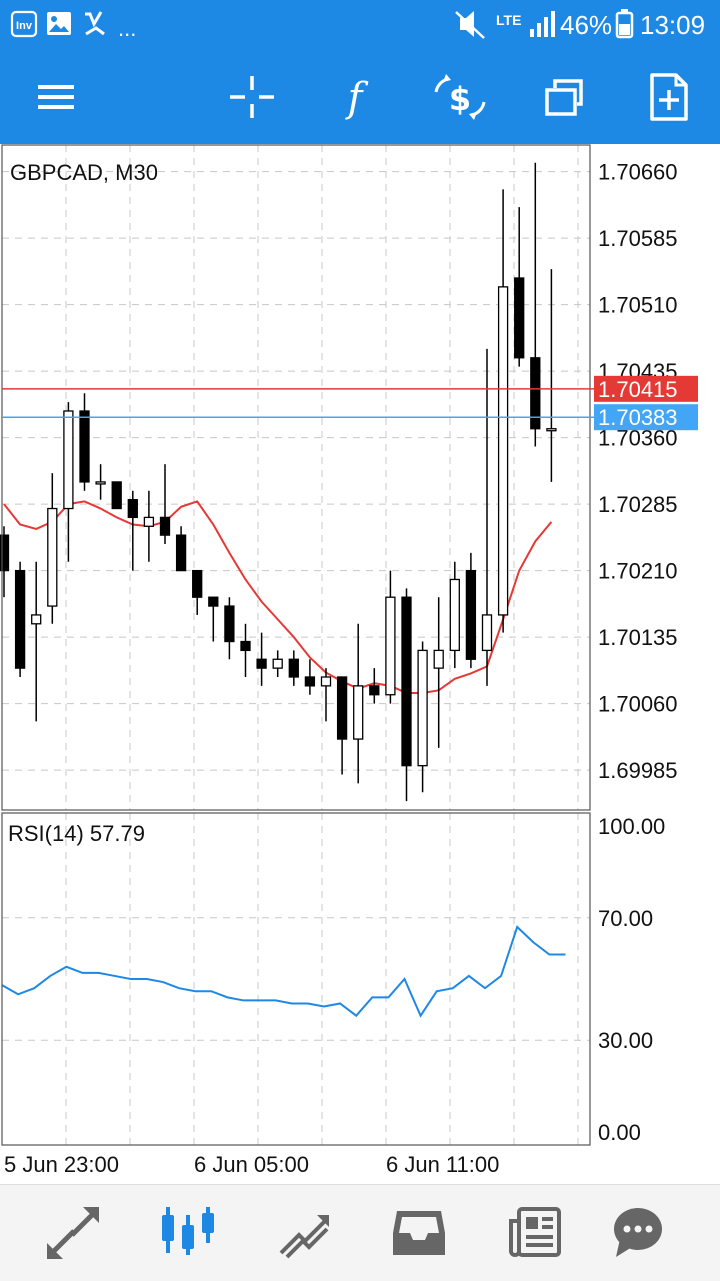  Describe the element at coordinates (84, 172) in the screenshot. I see `symbol-label: GBPCAD, M30` at that location.